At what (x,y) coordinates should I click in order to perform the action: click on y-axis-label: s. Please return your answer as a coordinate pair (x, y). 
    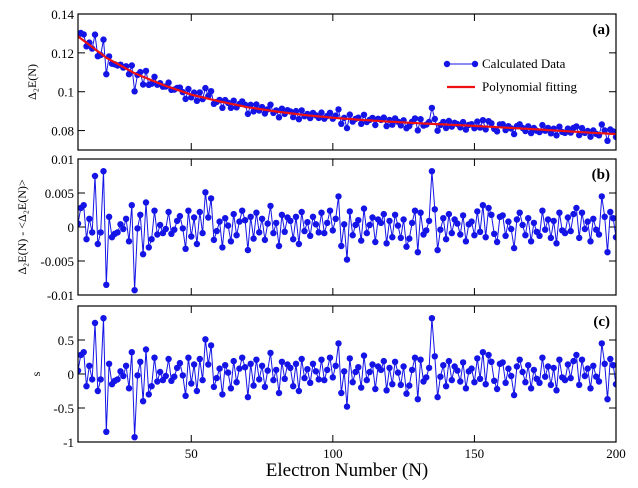
    Looking at the image, I should click on (36, 373).